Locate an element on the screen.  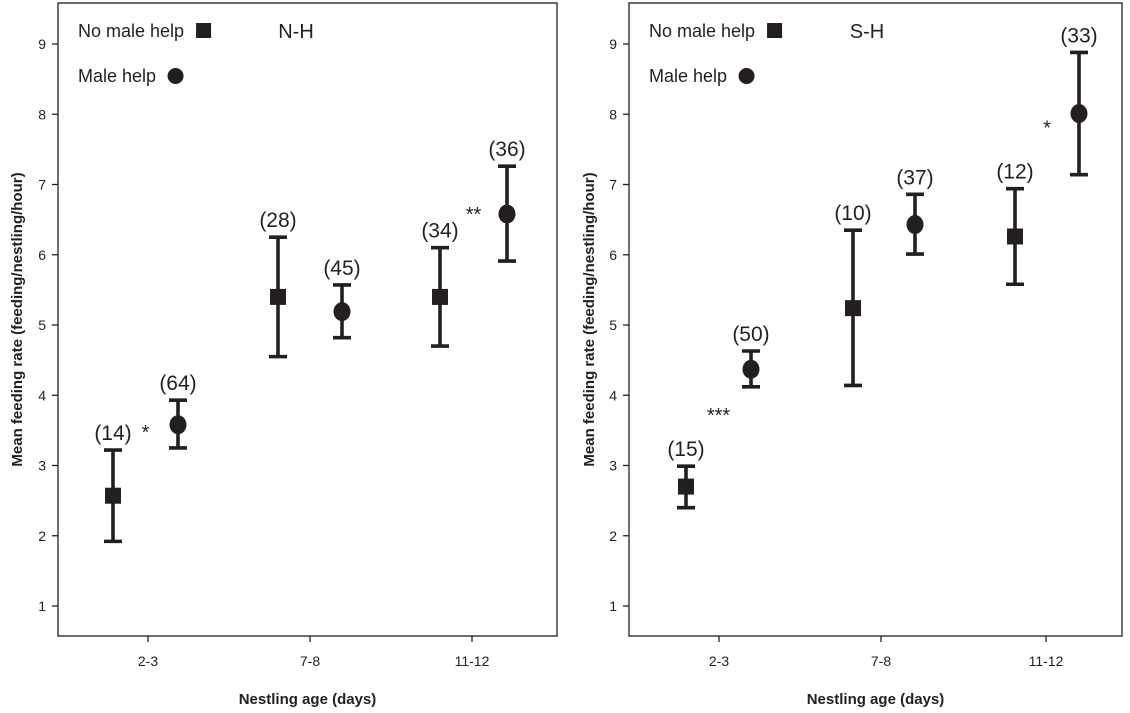
significance-label: ** is located at coordinates (474, 215).